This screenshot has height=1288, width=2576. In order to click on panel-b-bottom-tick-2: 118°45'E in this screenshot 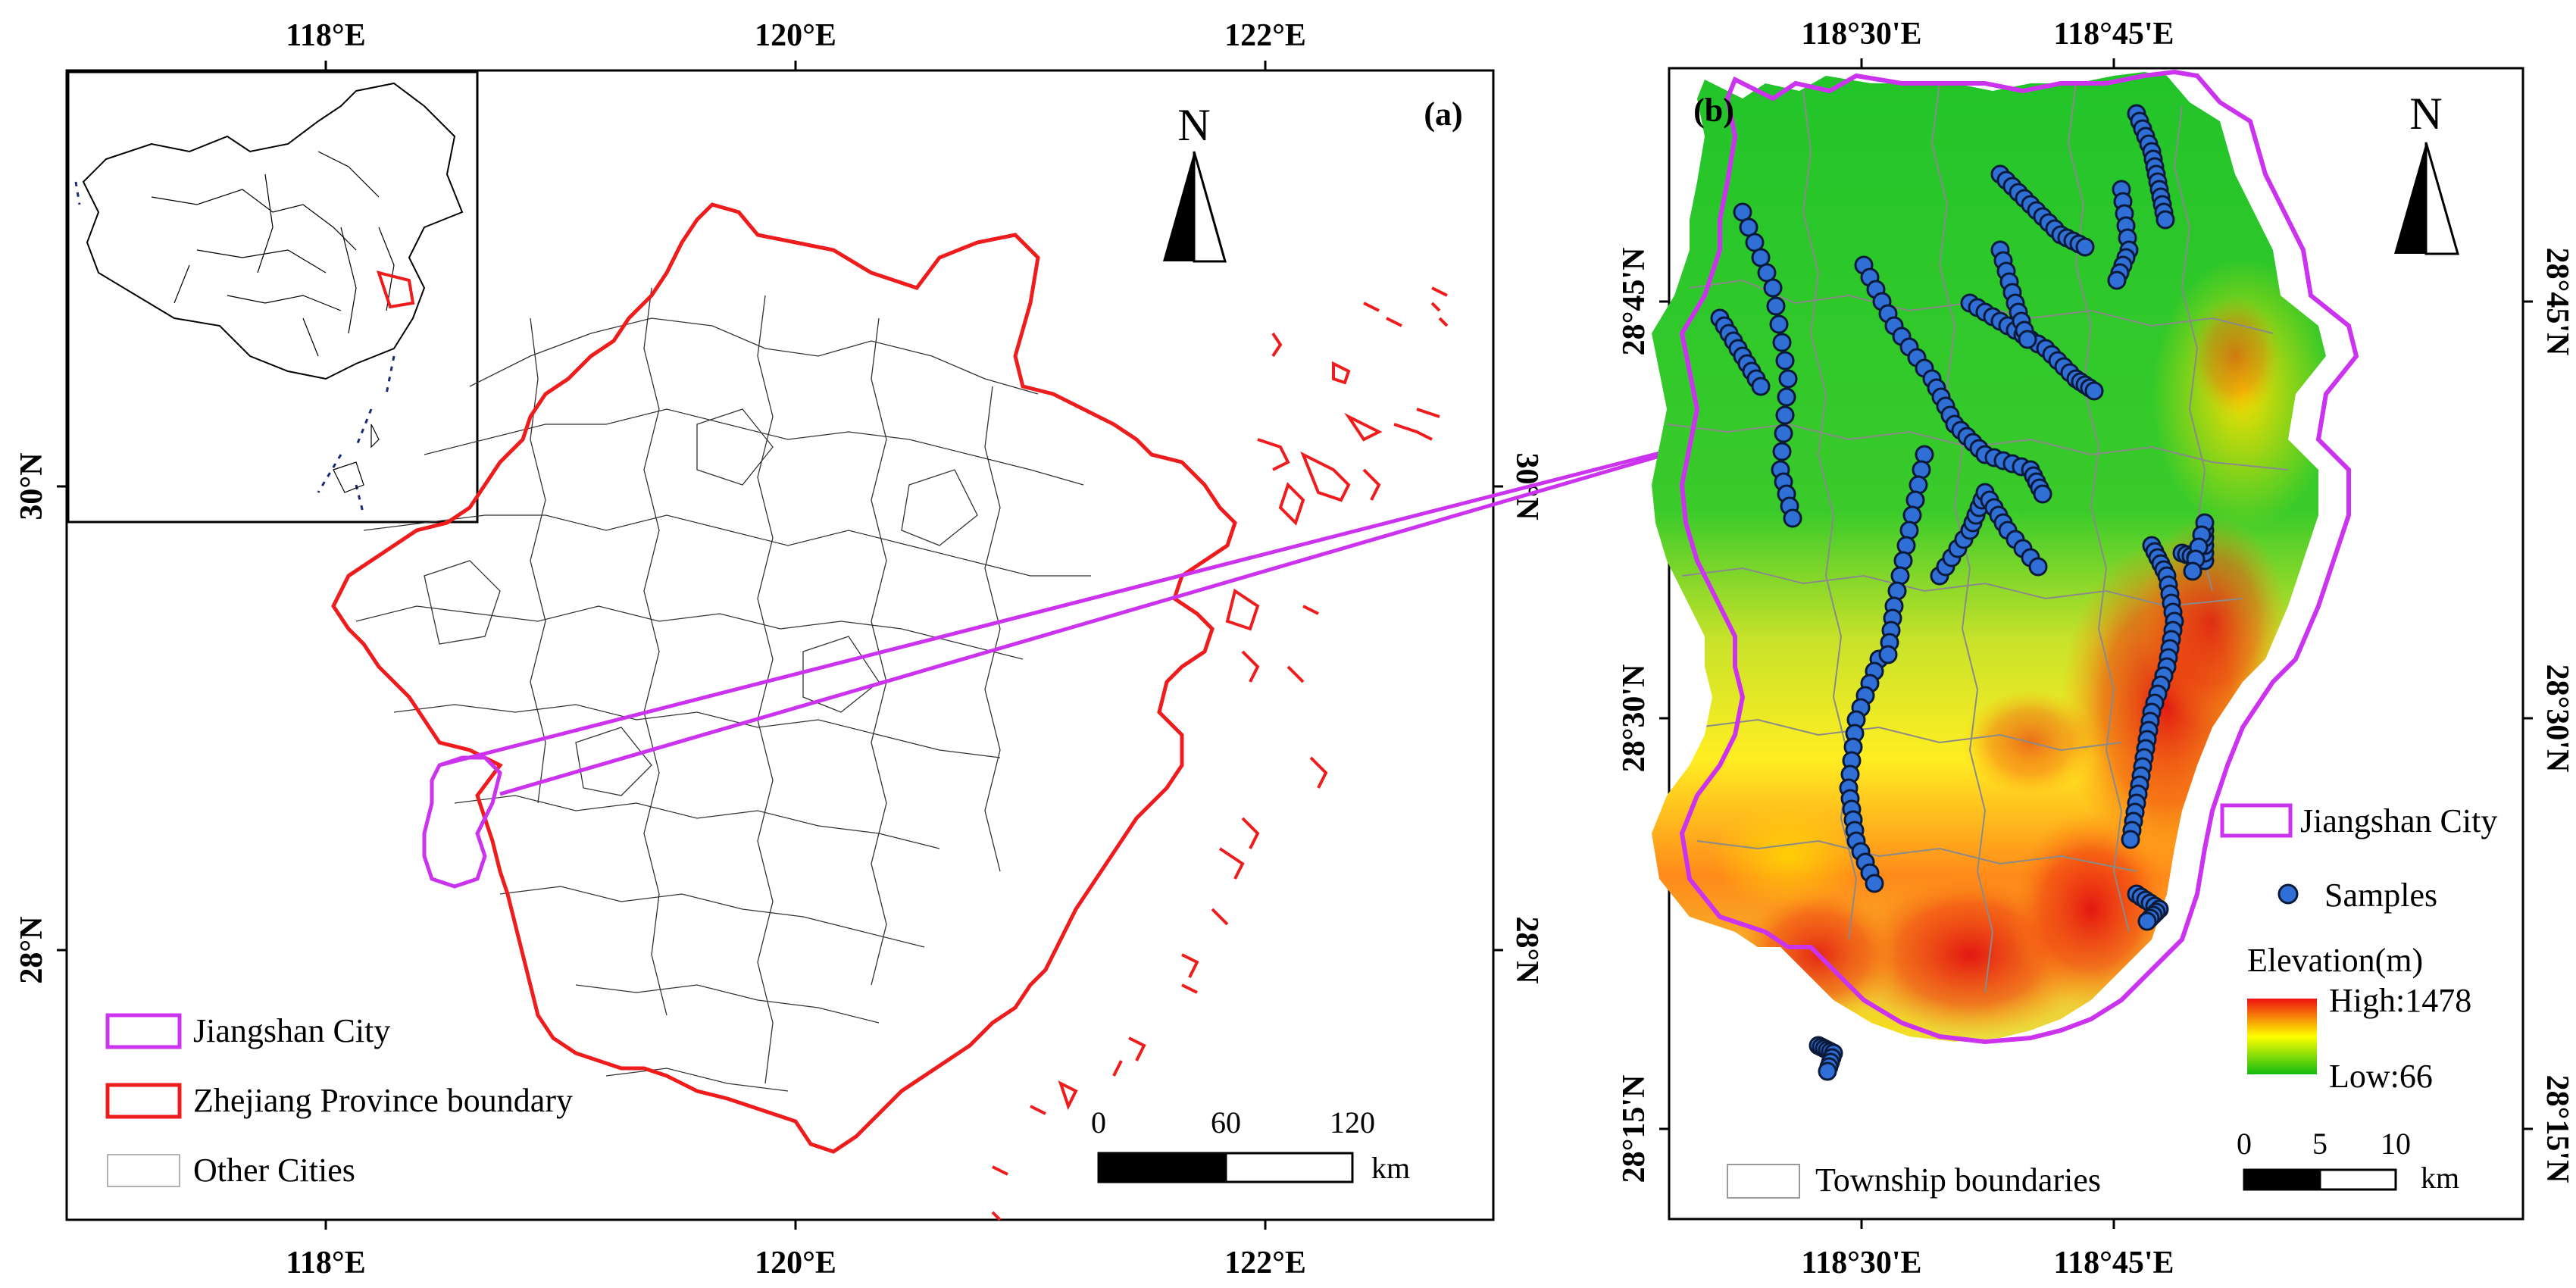, I will do `click(2113, 1263)`.